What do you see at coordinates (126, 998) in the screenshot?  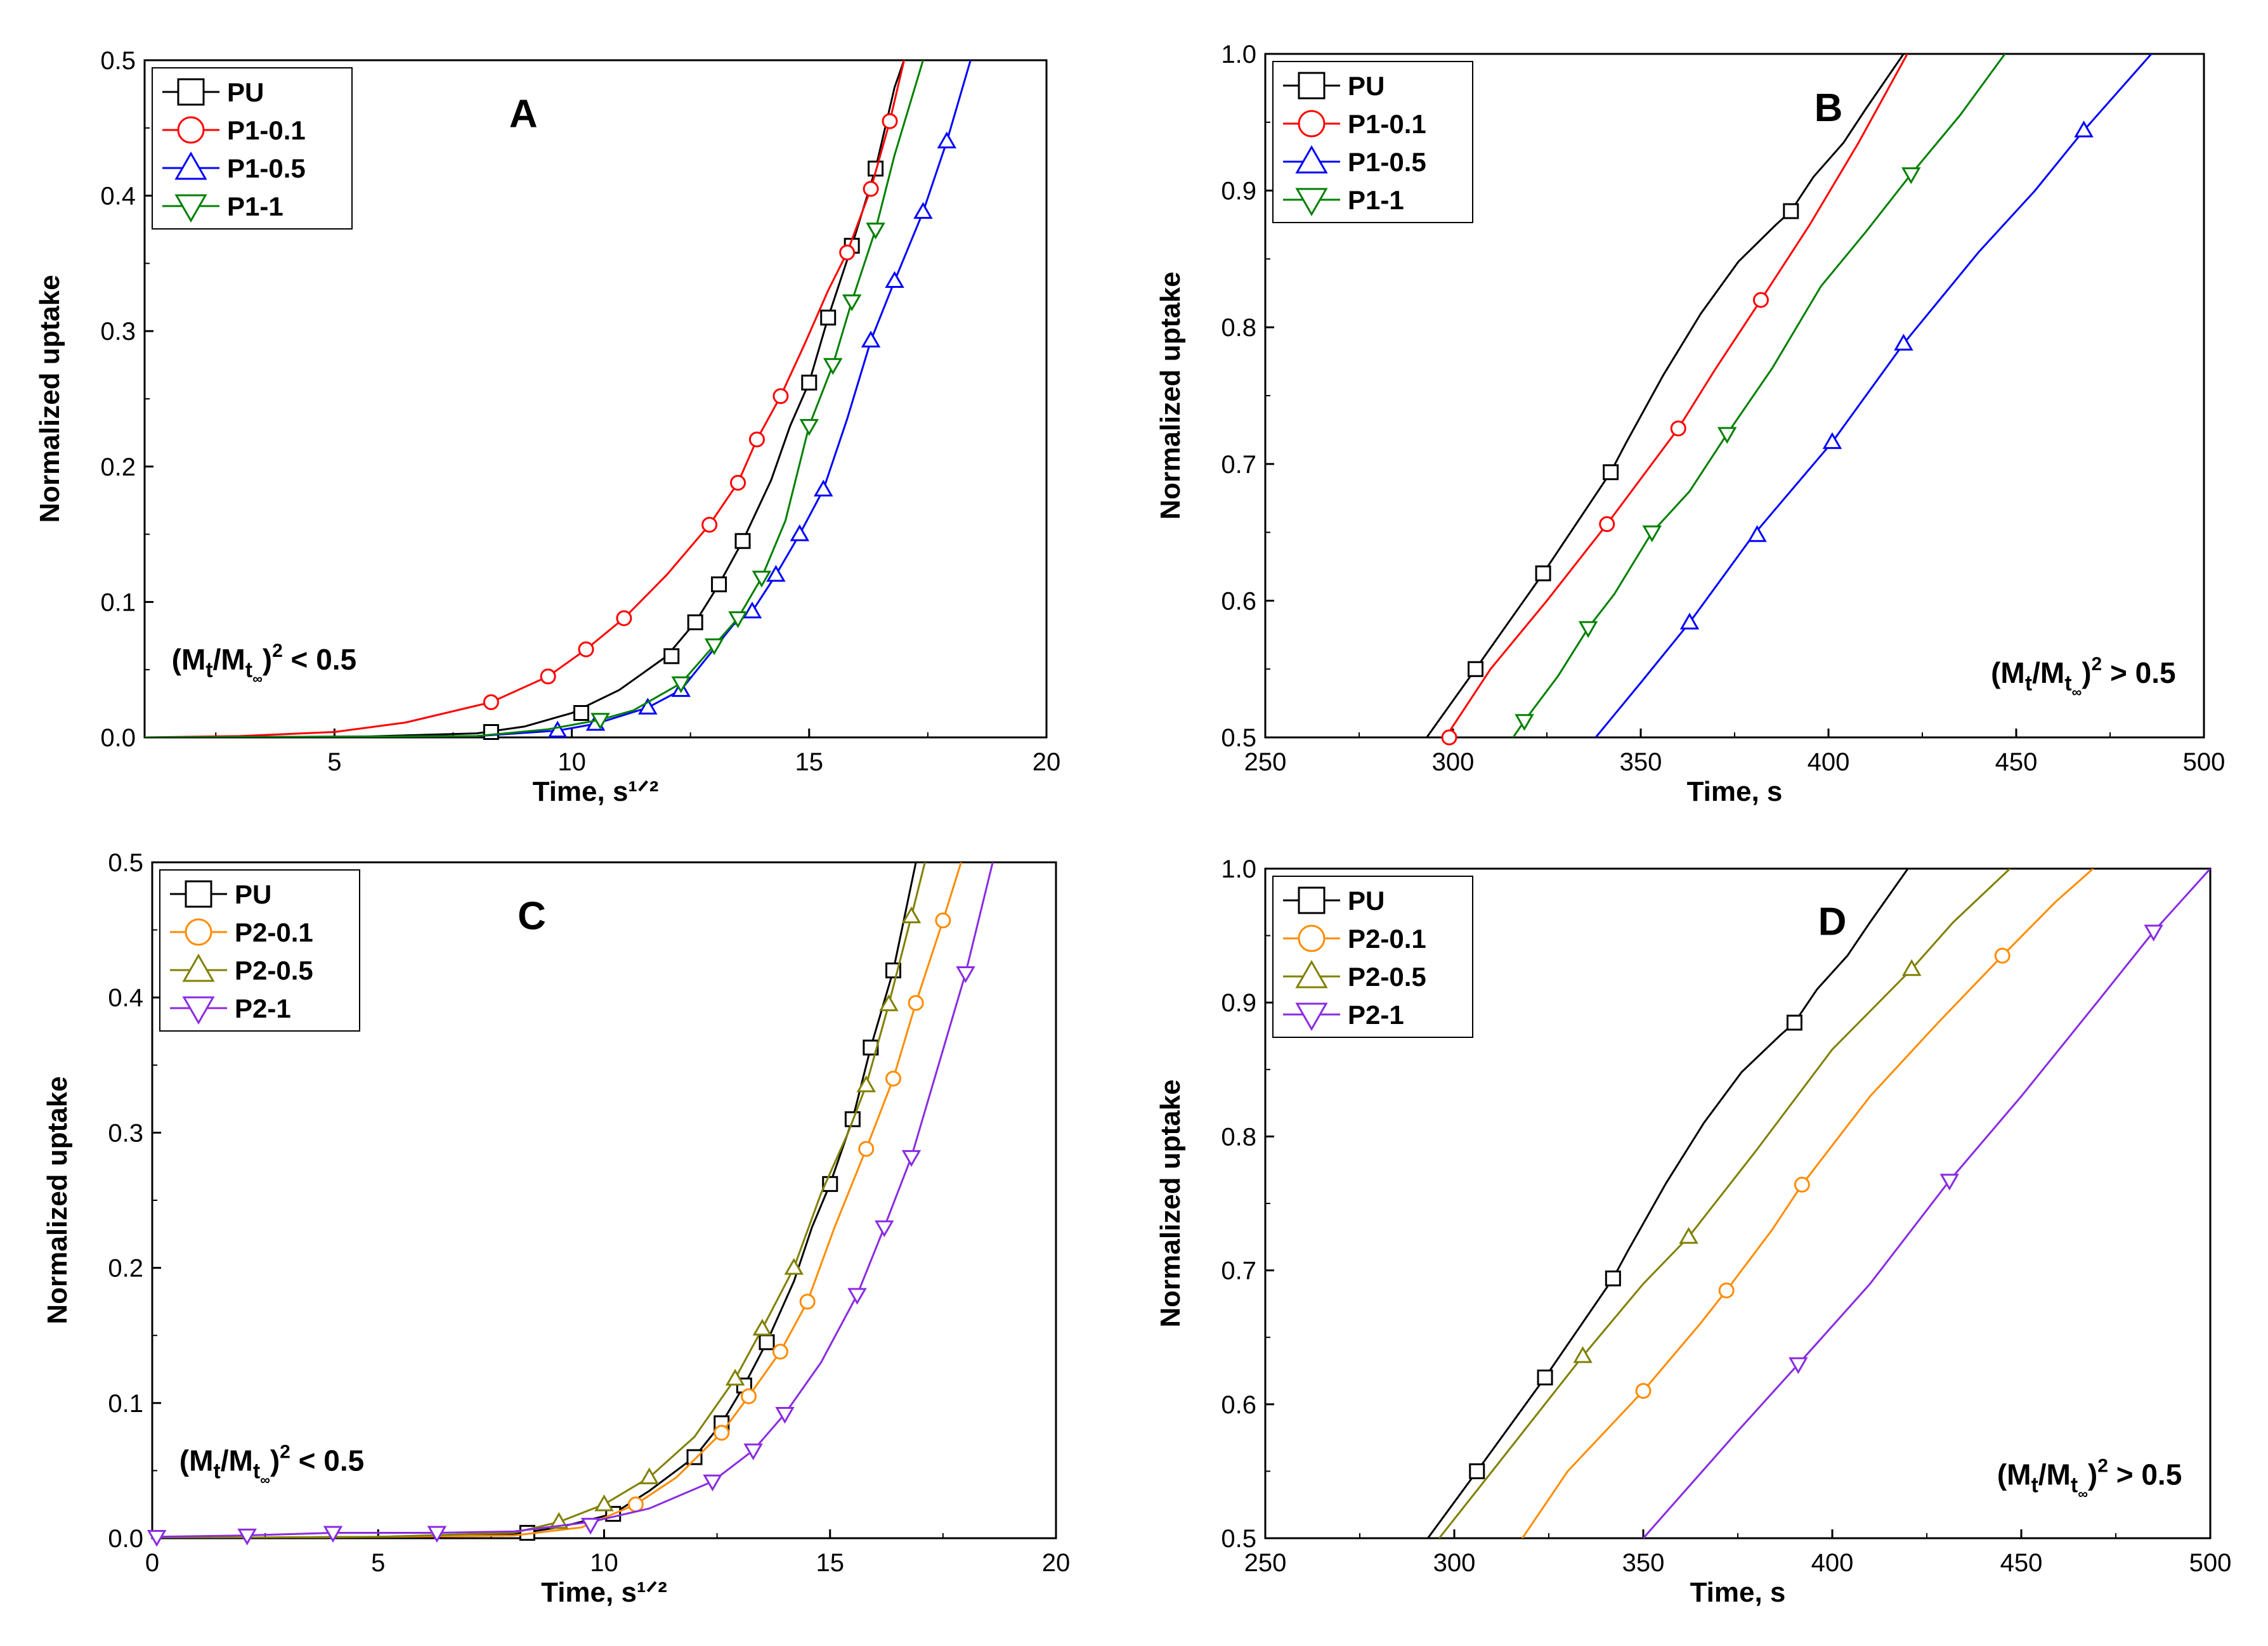 I see `y-tick-label: 0.4` at bounding box center [126, 998].